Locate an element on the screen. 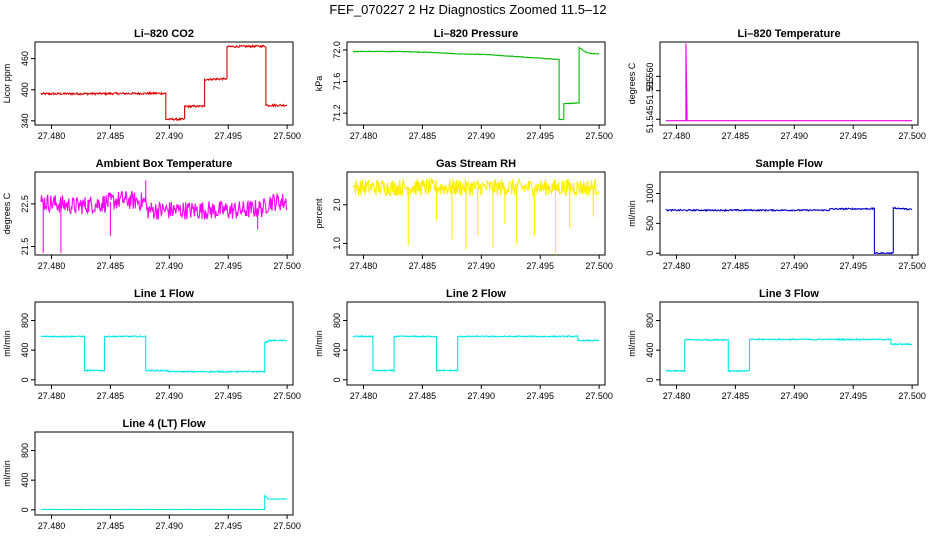 Image resolution: width=936 pixels, height=540 pixels. panel-title: Li–820 CO2 is located at coordinates (164, 34).